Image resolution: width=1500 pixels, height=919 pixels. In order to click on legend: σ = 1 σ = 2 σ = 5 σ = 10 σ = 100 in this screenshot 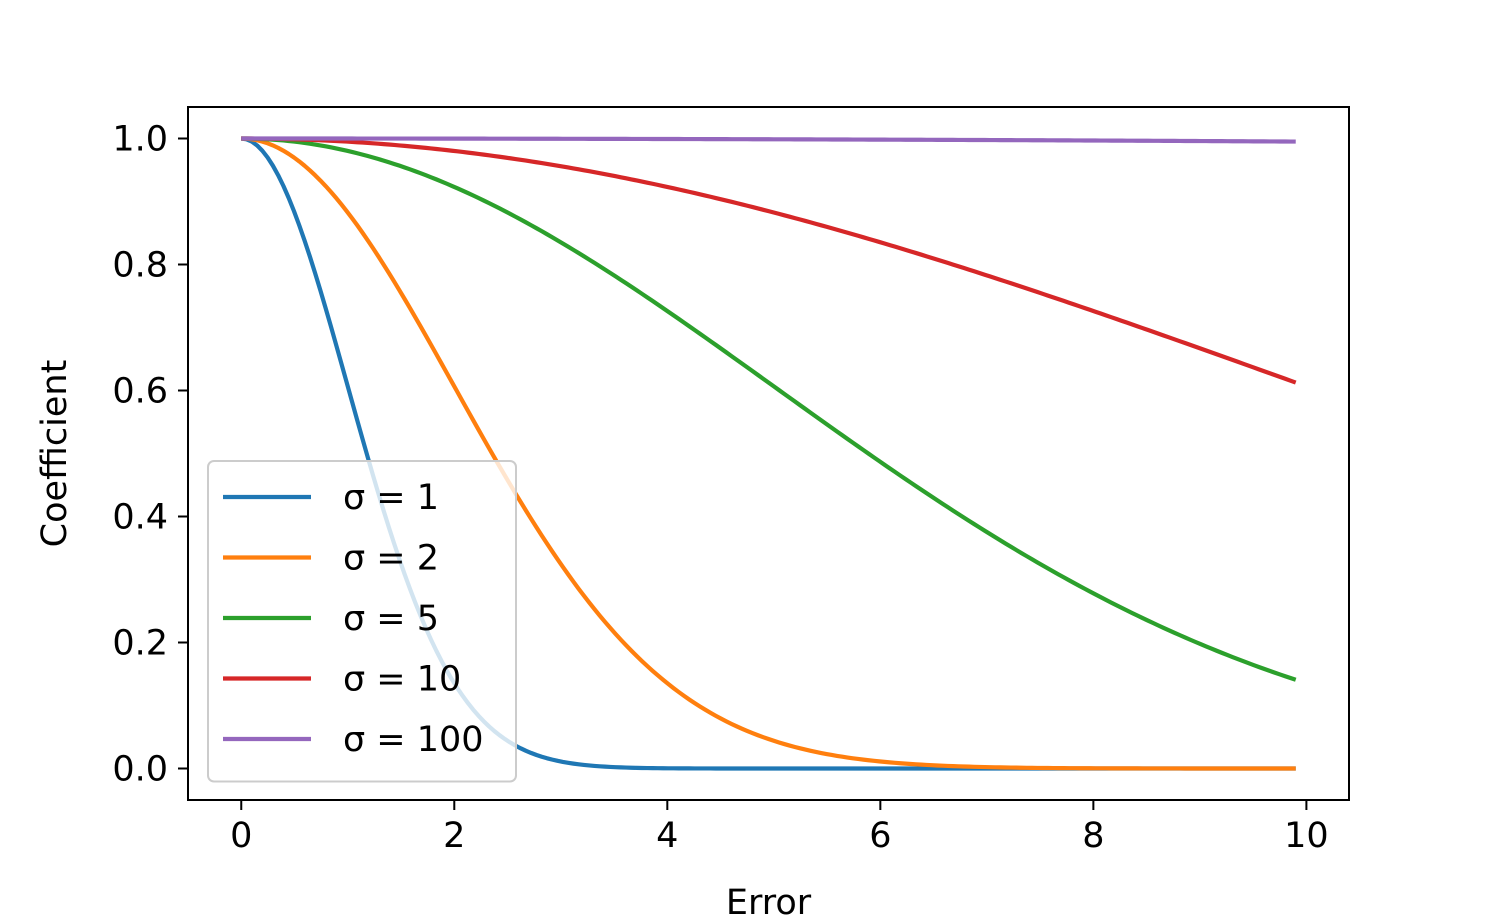, I will do `click(362, 621)`.